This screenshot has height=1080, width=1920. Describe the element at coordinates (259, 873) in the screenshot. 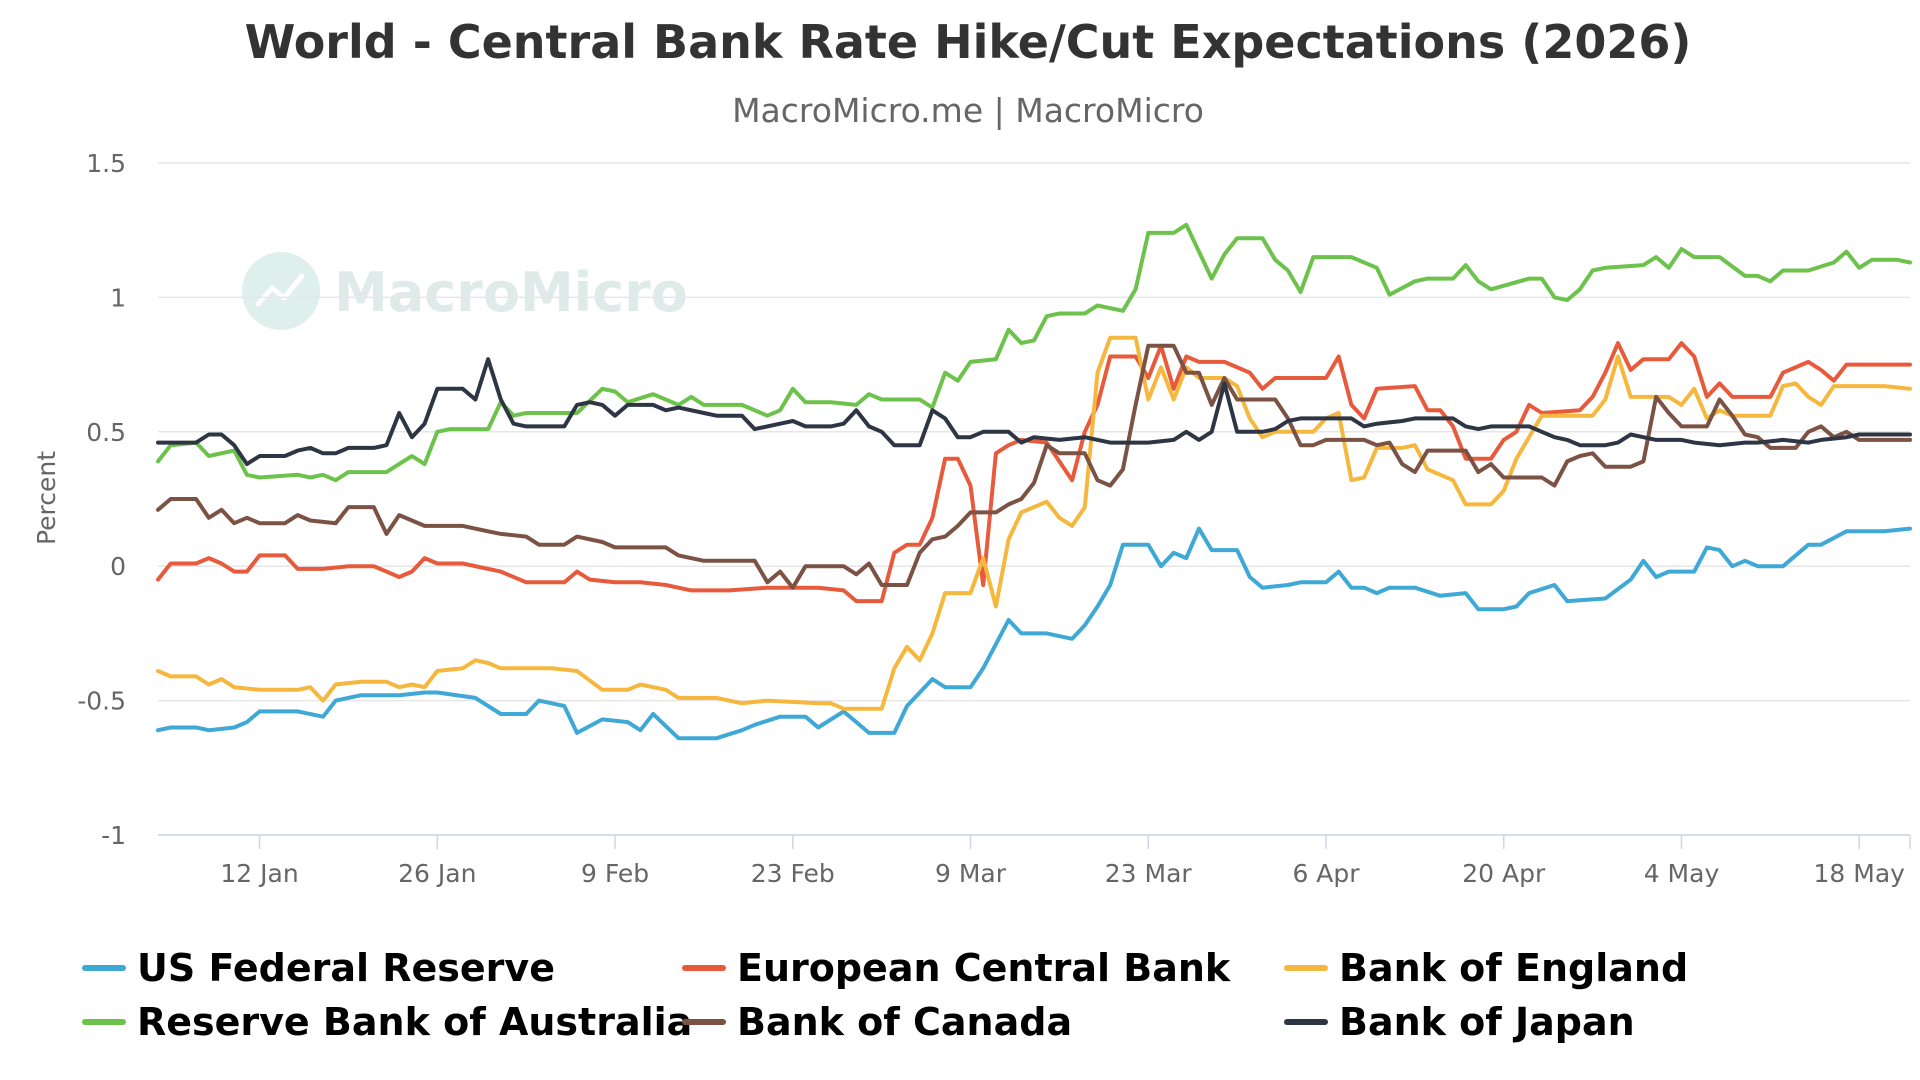

I see `x-tick-label: 12 Jan` at that location.